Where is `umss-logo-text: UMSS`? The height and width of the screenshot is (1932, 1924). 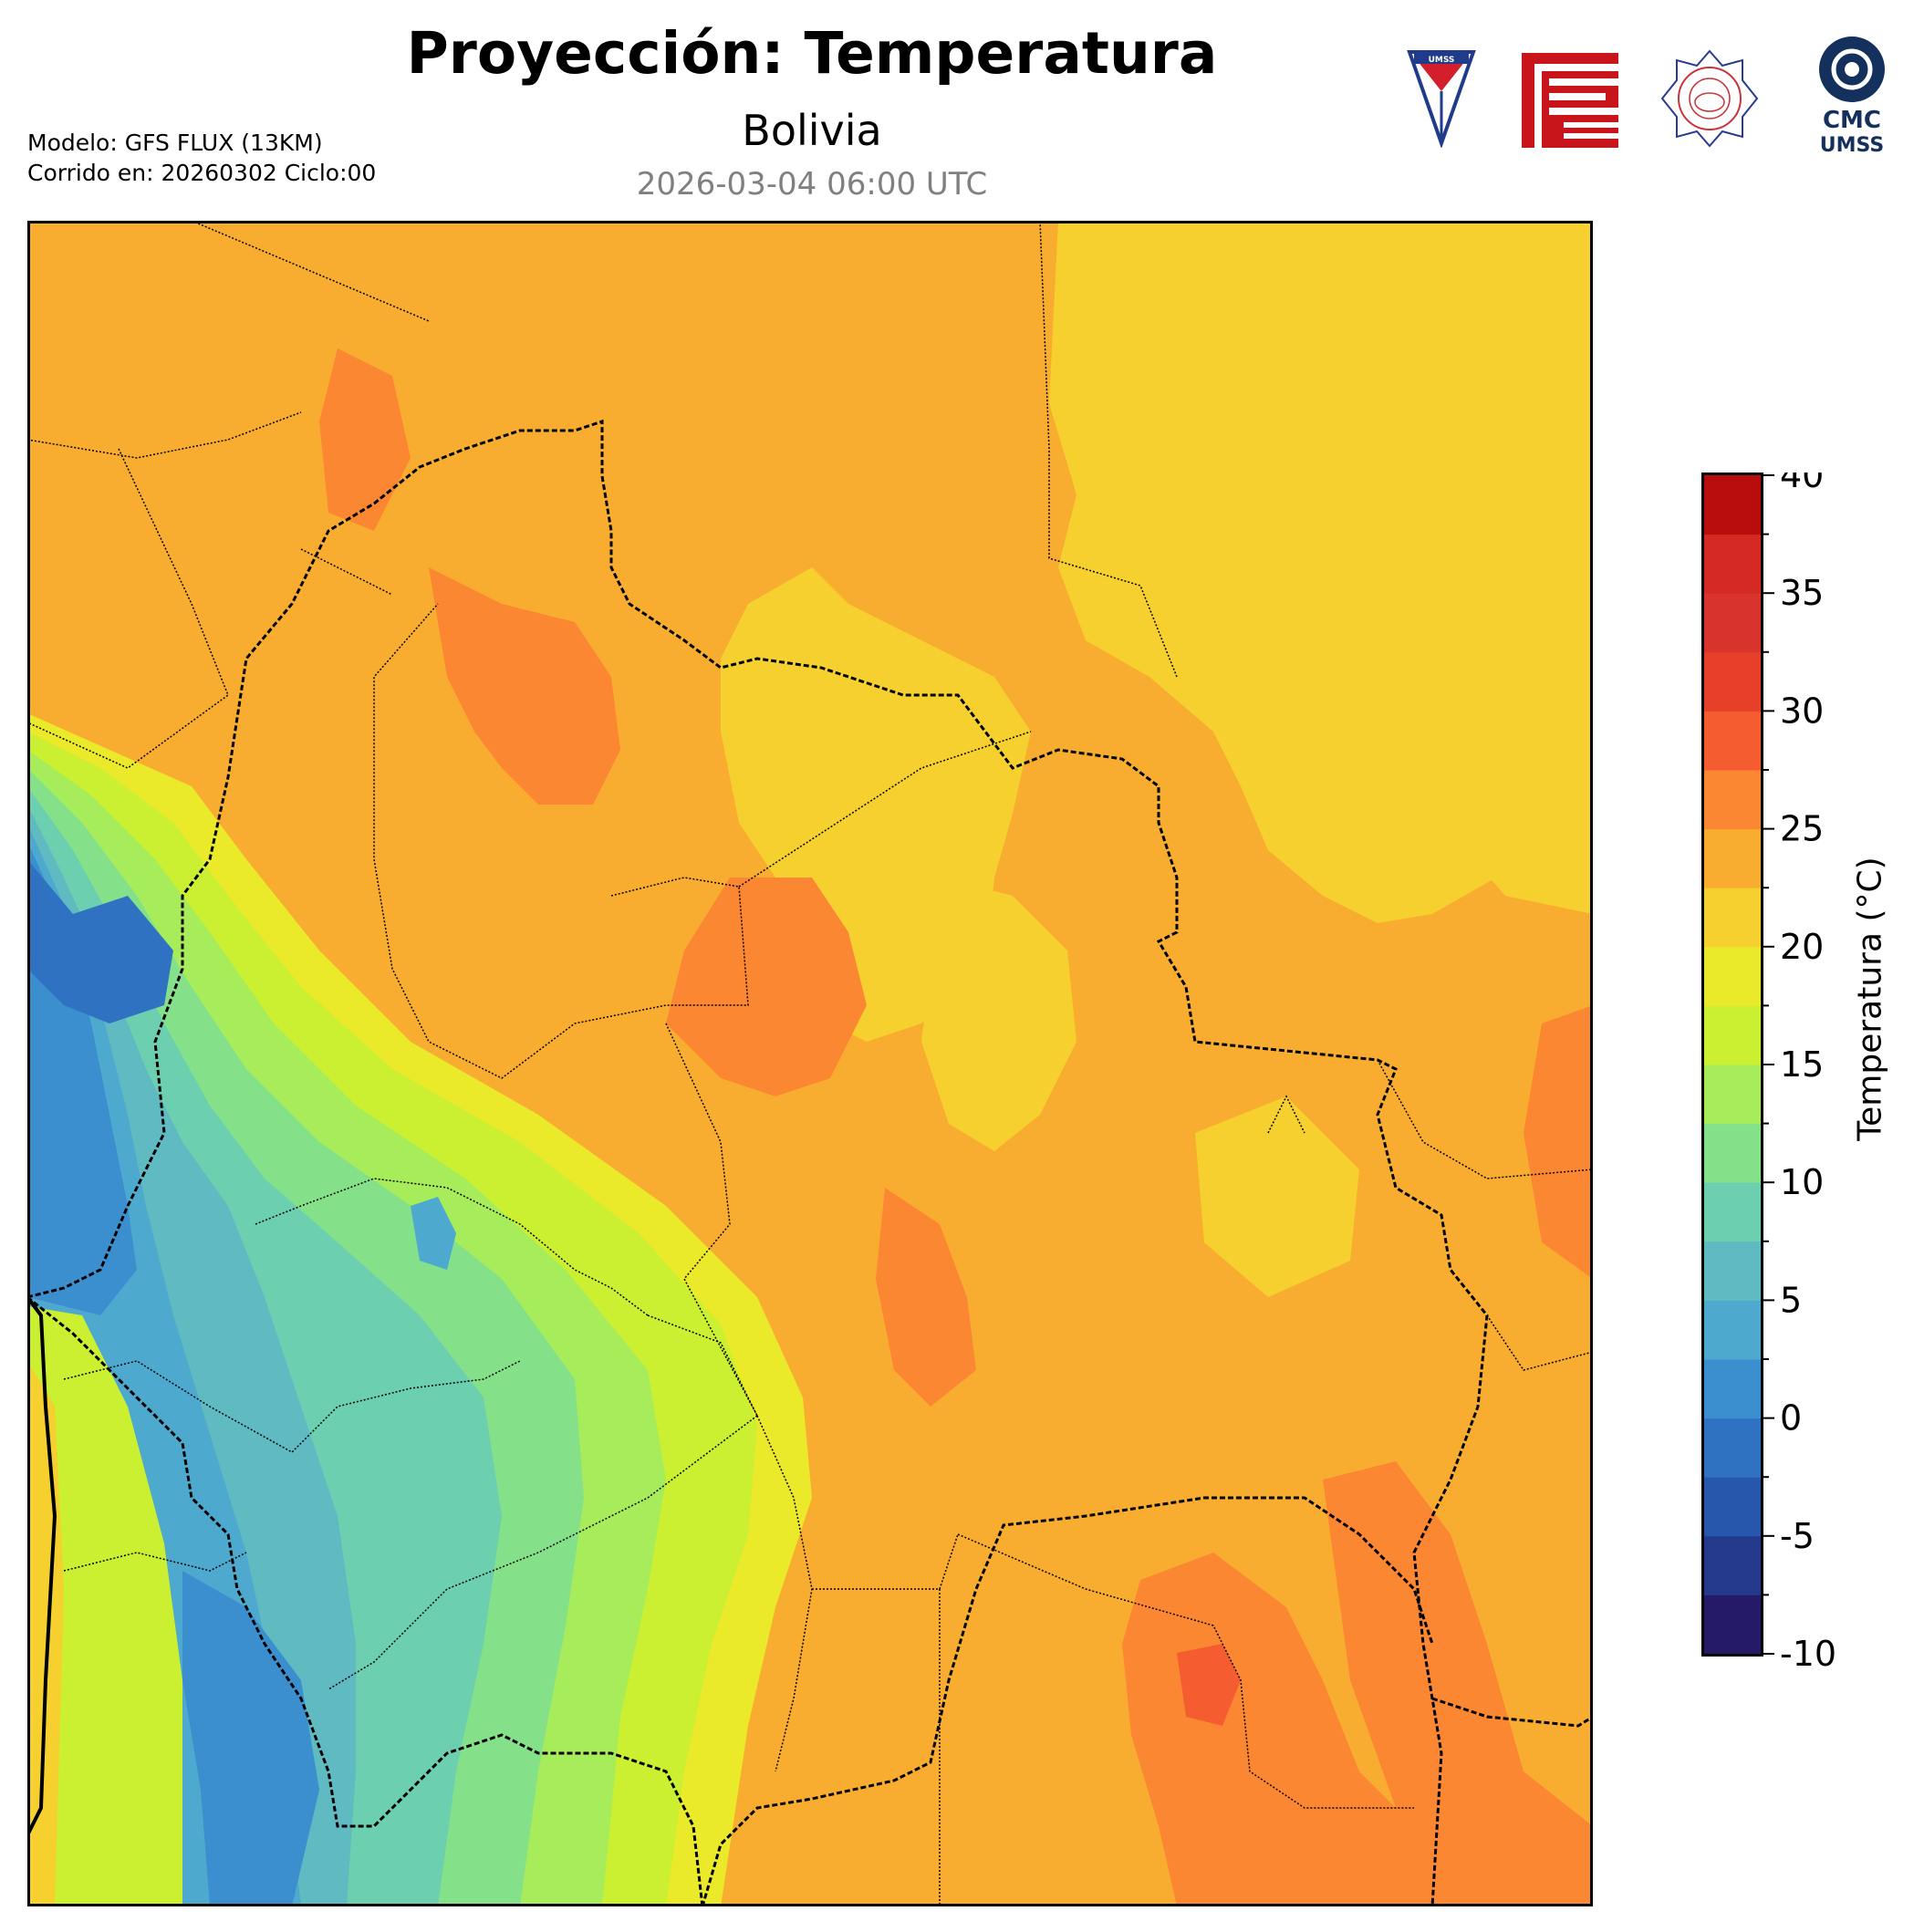
umss-logo-text: UMSS is located at coordinates (1442, 61).